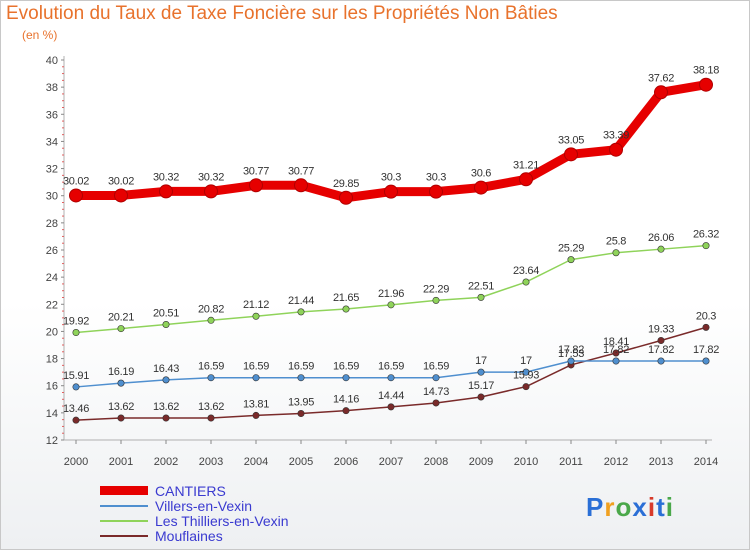 The width and height of the screenshot is (750, 550). I want to click on data-label: 19.33, so click(661, 330).